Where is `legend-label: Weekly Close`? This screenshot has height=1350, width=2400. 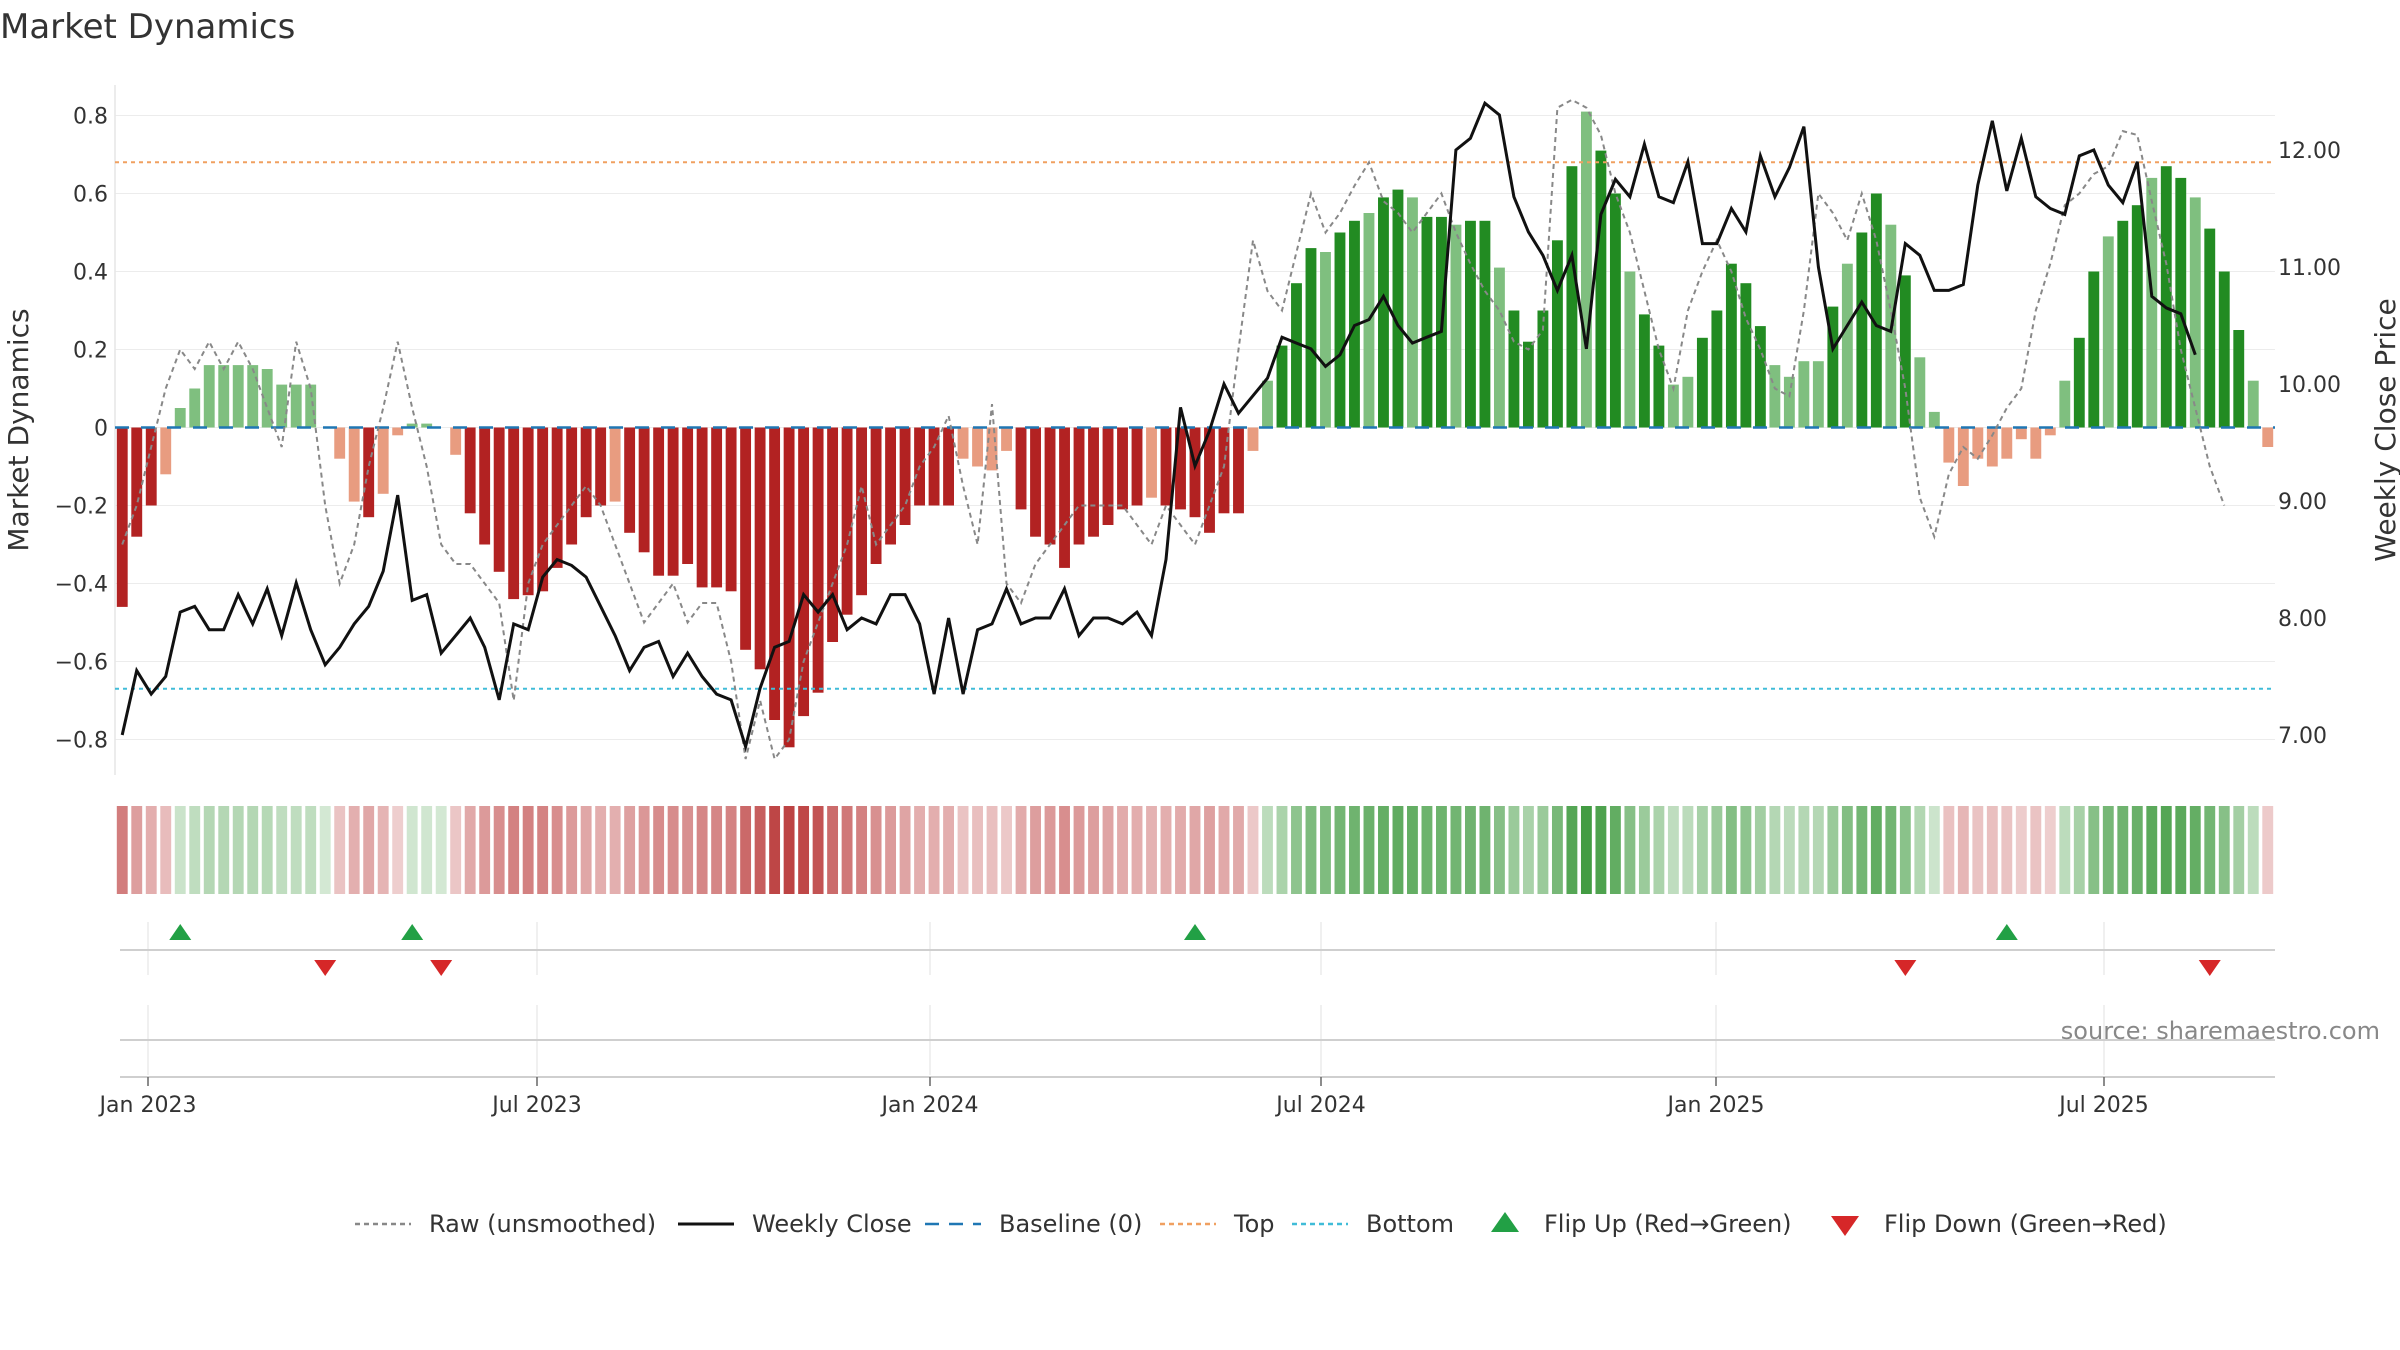 legend-label: Weekly Close is located at coordinates (832, 1224).